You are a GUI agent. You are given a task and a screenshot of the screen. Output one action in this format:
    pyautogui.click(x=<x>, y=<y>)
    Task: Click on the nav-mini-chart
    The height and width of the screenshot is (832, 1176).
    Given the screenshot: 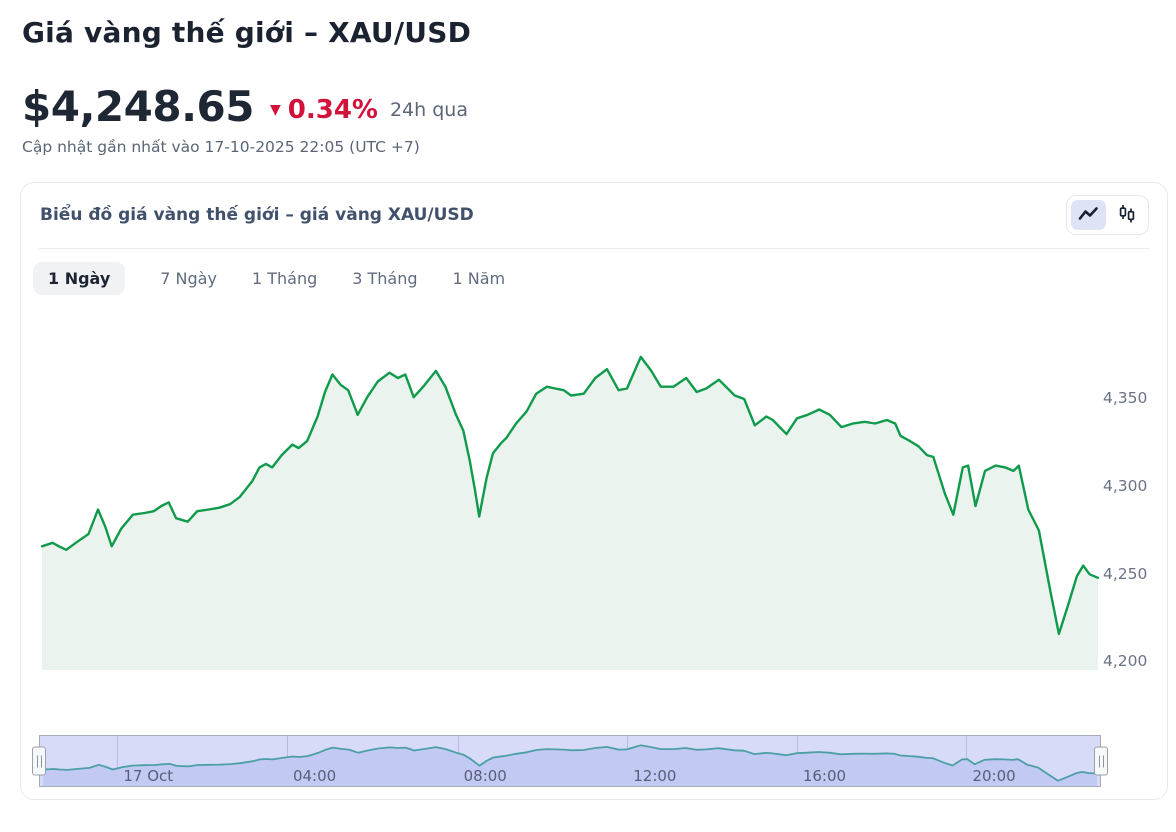 What is the action you would take?
    pyautogui.click(x=570, y=765)
    